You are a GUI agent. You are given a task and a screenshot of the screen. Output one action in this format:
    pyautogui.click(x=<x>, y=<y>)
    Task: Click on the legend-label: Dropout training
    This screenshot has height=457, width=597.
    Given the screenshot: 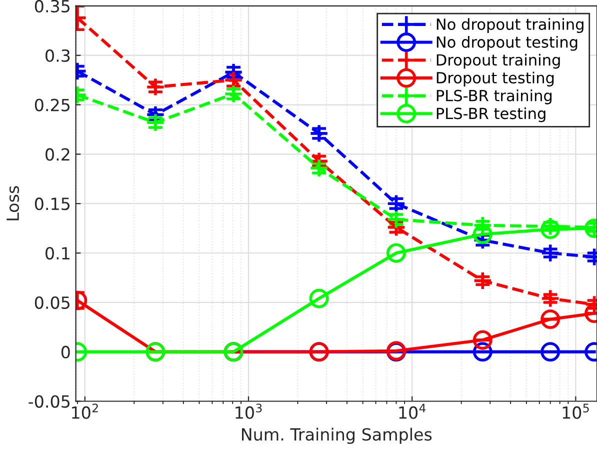 What is the action you would take?
    pyautogui.click(x=498, y=61)
    